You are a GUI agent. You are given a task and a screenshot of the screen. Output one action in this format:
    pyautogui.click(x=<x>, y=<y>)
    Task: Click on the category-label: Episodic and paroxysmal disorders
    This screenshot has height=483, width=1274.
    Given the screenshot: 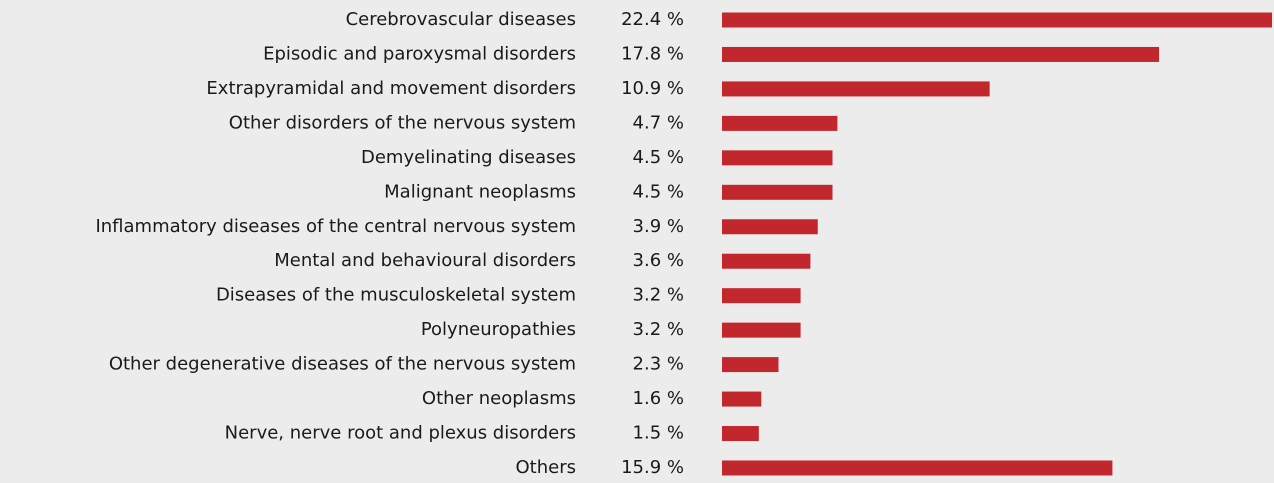 What is the action you would take?
    pyautogui.click(x=419, y=53)
    